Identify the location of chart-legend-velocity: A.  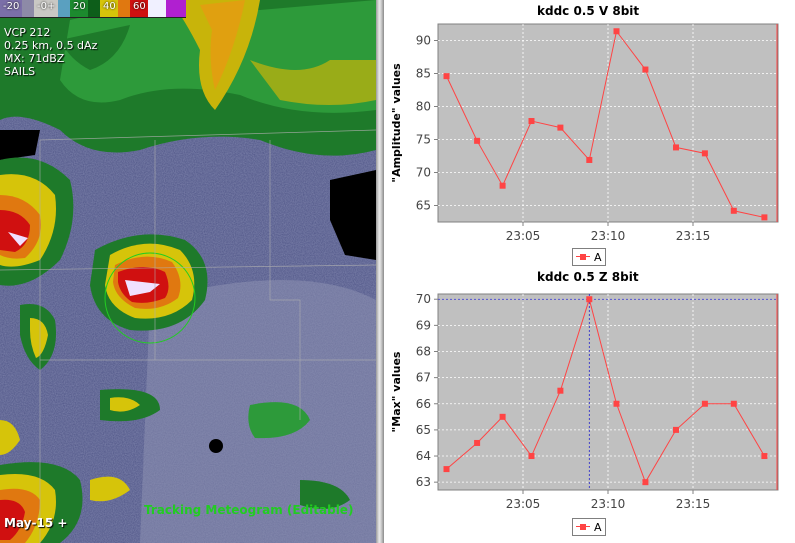
(589, 257).